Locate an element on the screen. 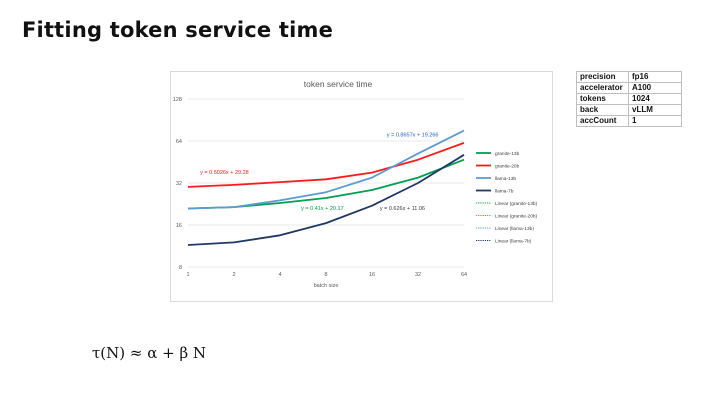  config-row: precision fp16 is located at coordinates (629, 77).